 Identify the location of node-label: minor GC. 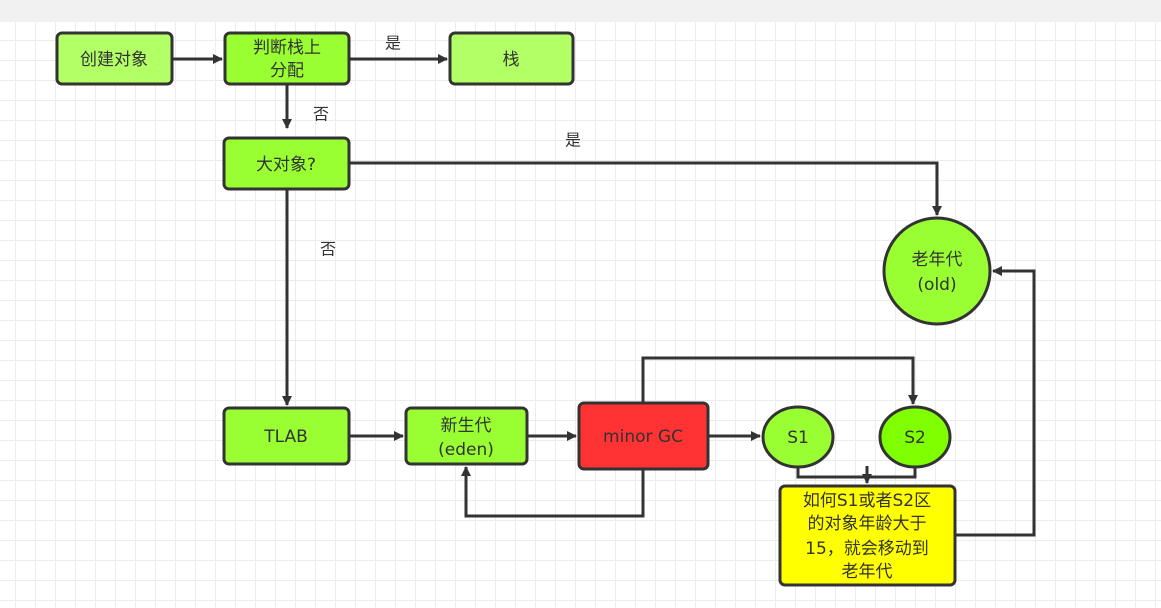
(643, 437).